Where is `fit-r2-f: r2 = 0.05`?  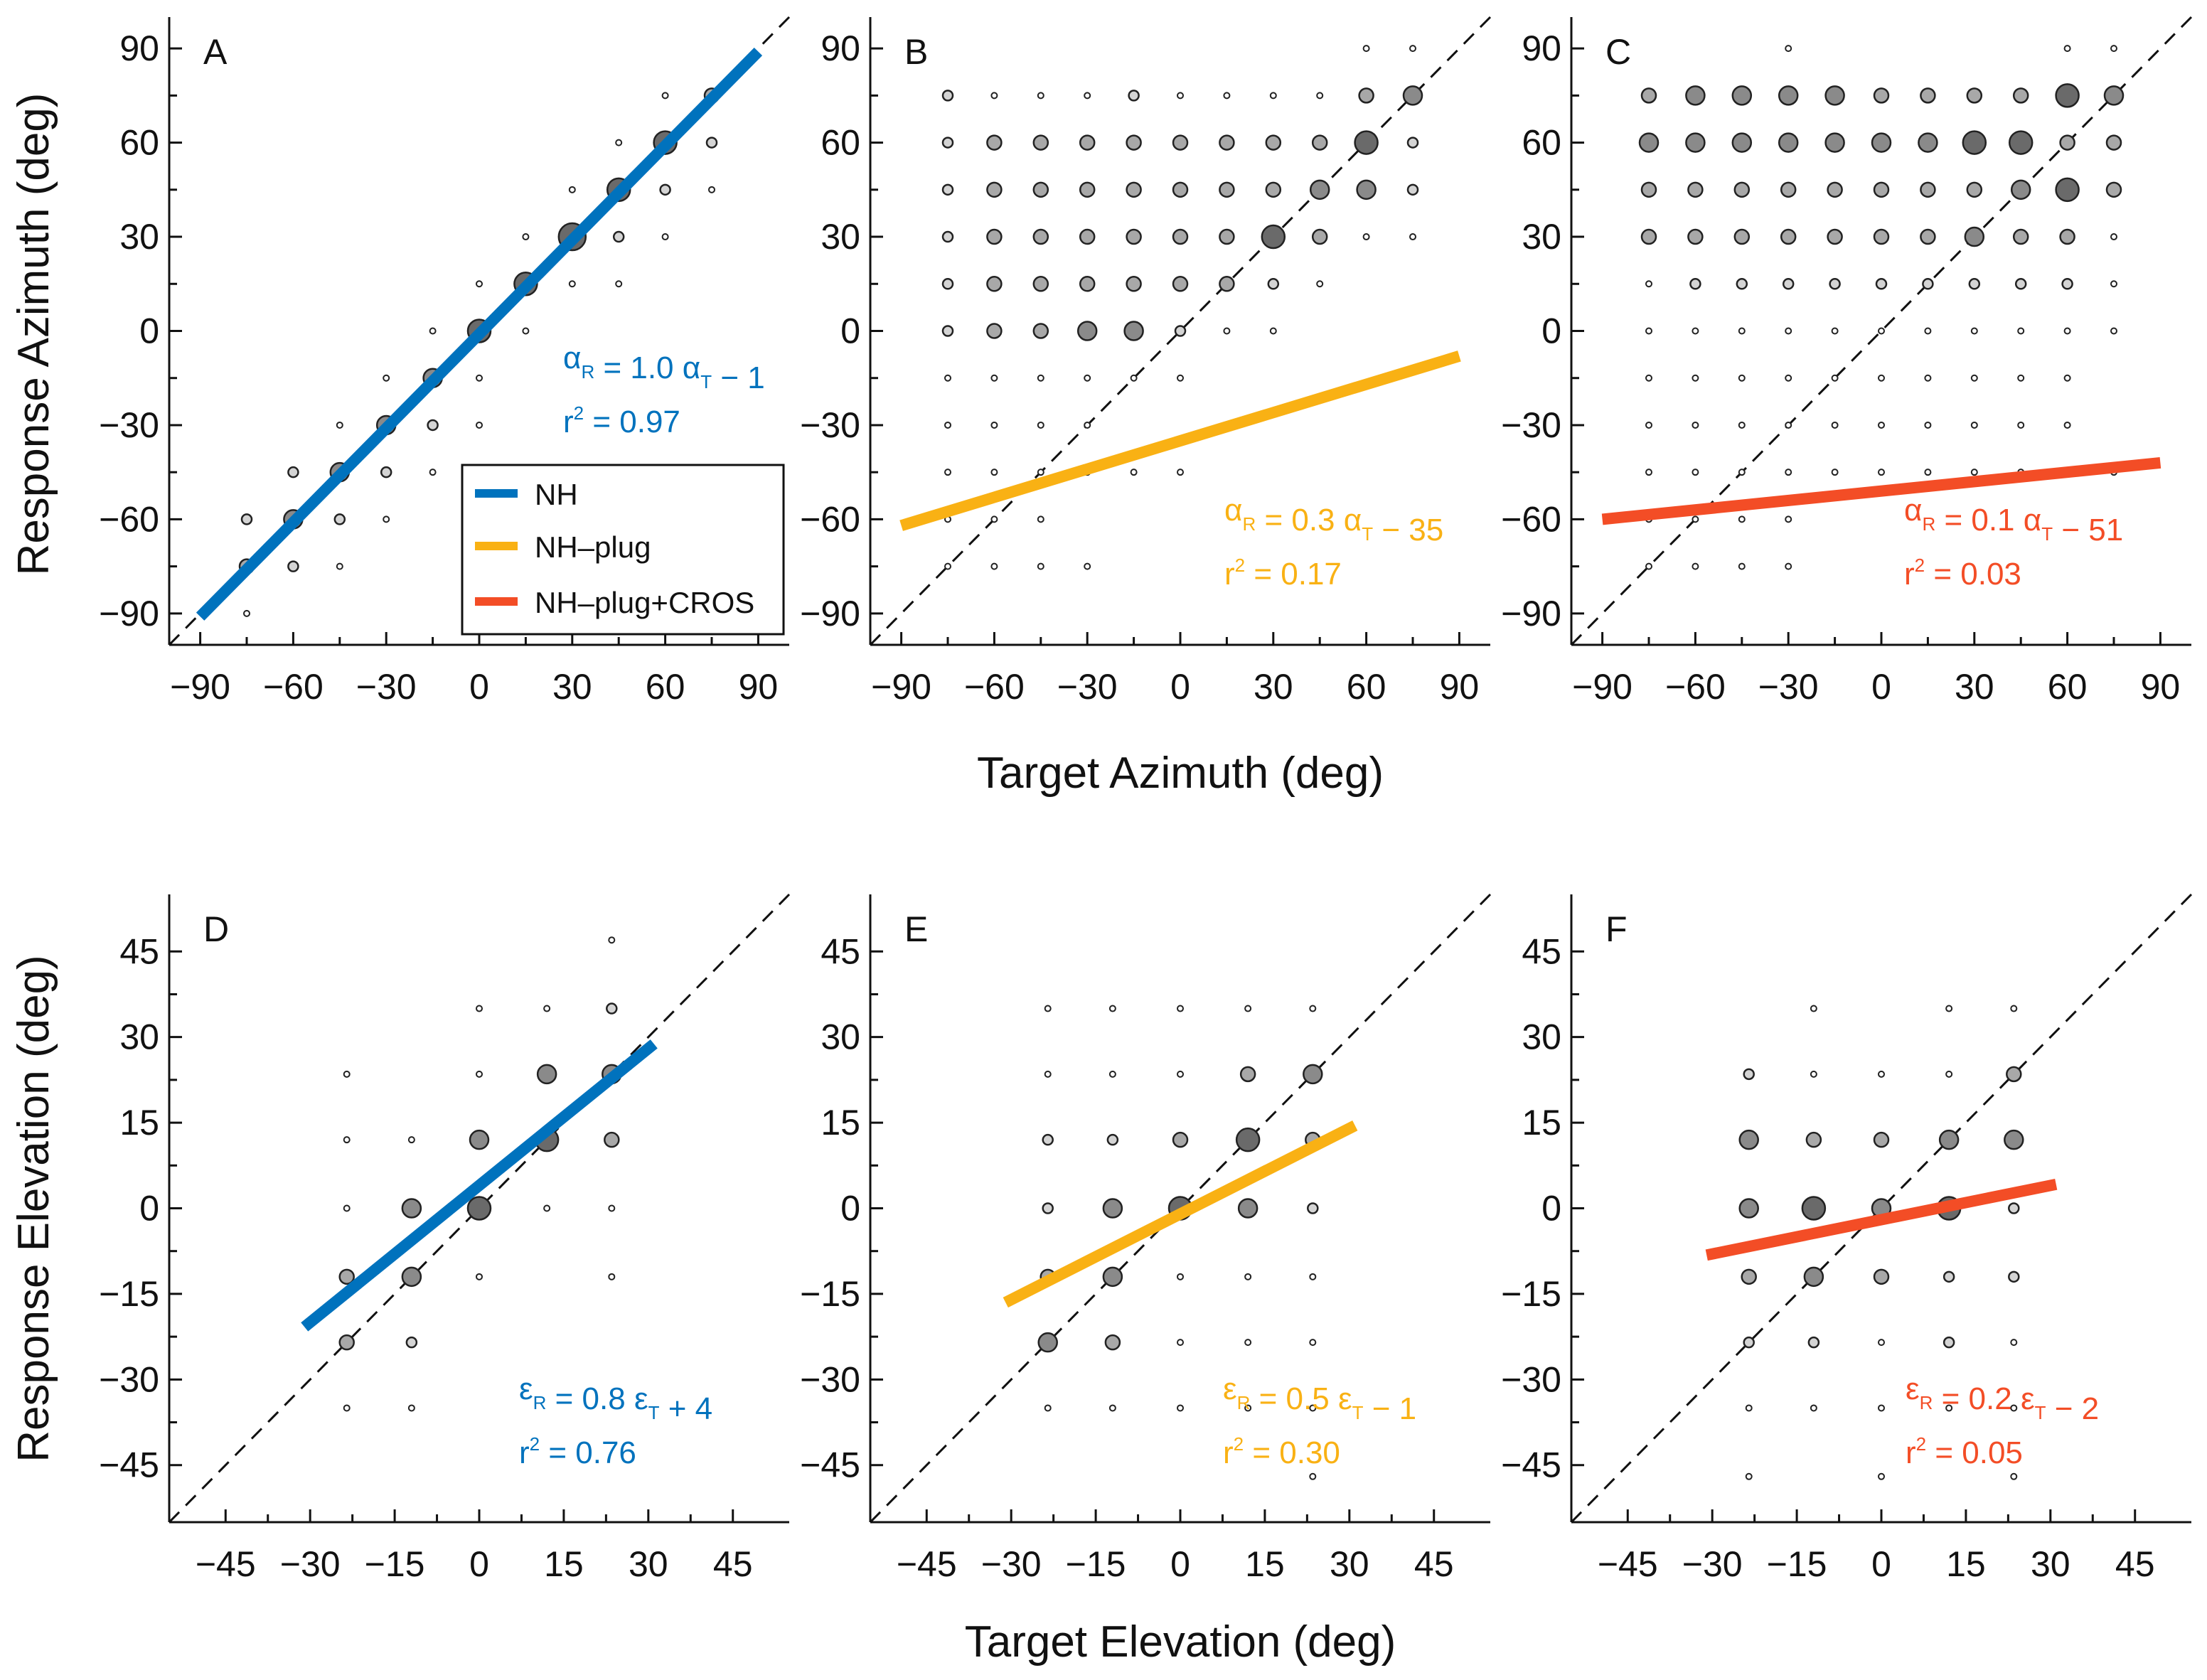
fit-r2-f: r2 = 0.05 is located at coordinates (1965, 1451).